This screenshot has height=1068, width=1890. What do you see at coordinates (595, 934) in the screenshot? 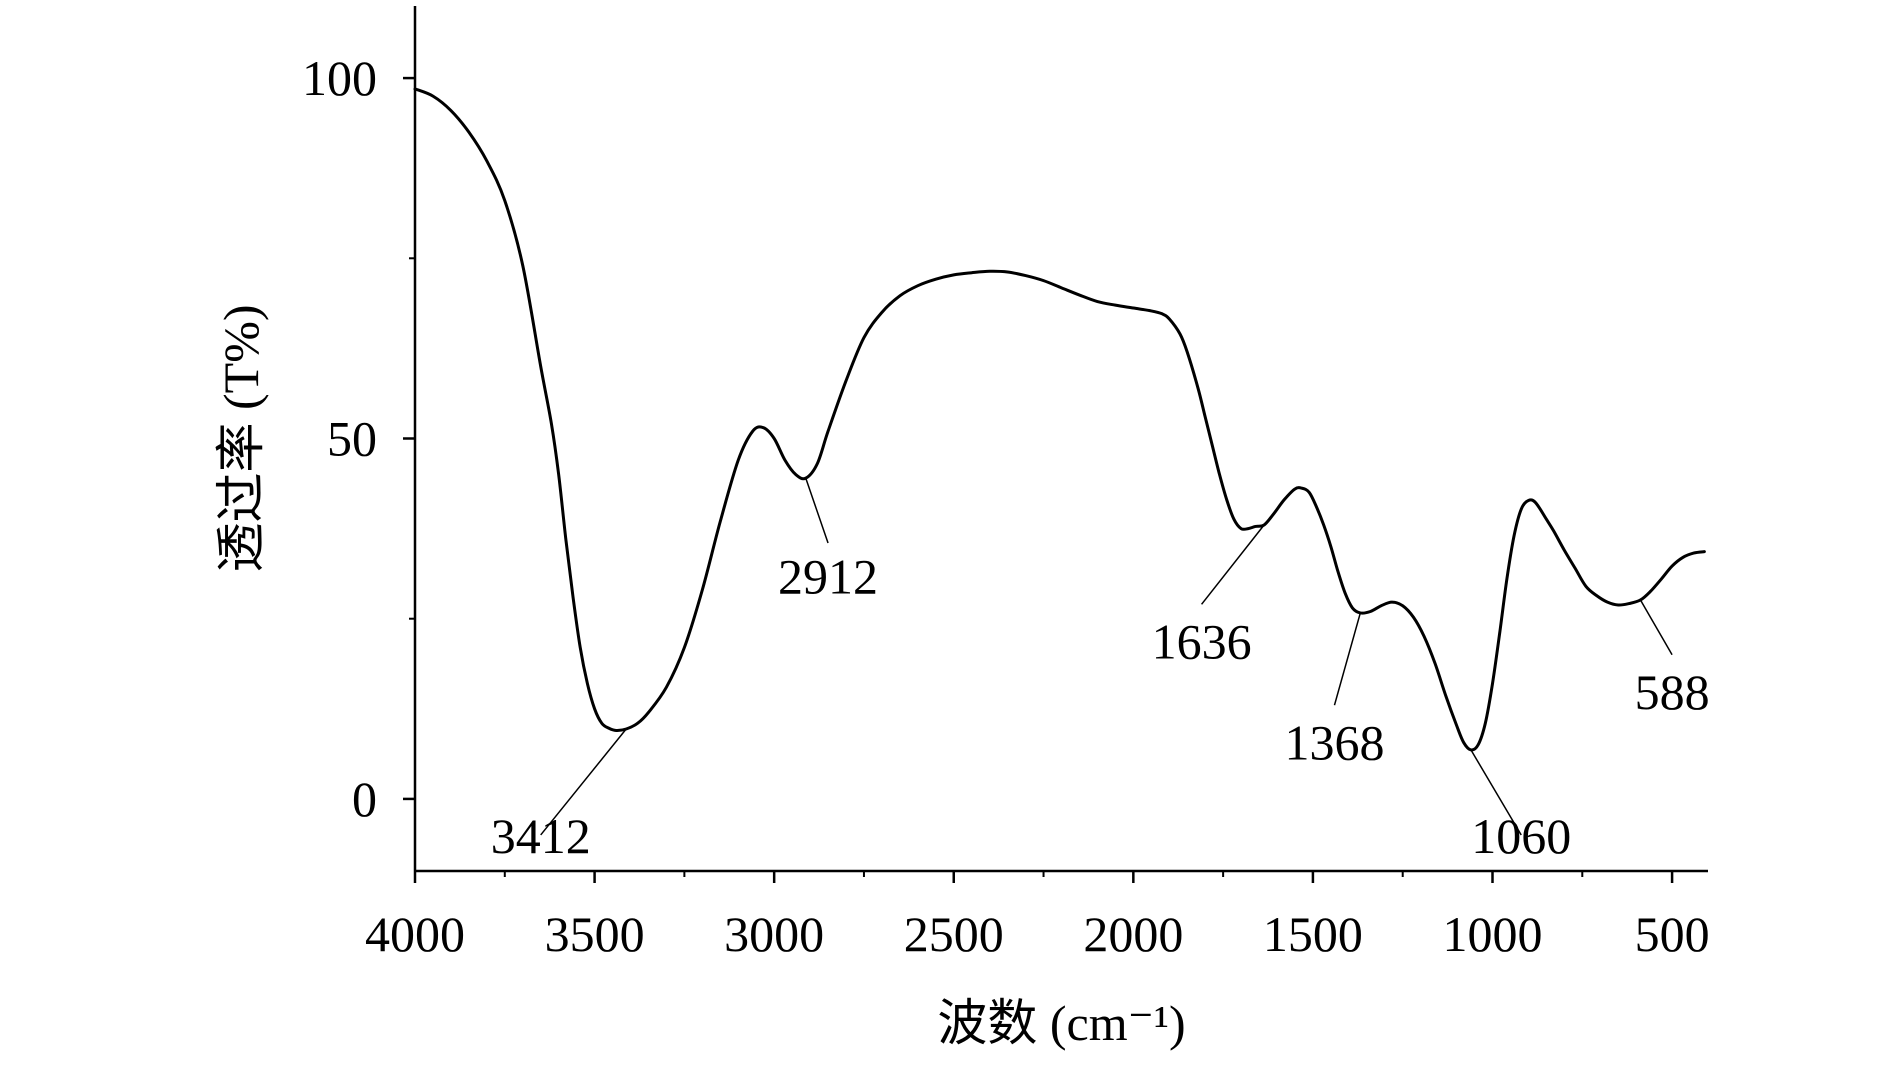
I see `x-tick-label: 3500` at bounding box center [595, 934].